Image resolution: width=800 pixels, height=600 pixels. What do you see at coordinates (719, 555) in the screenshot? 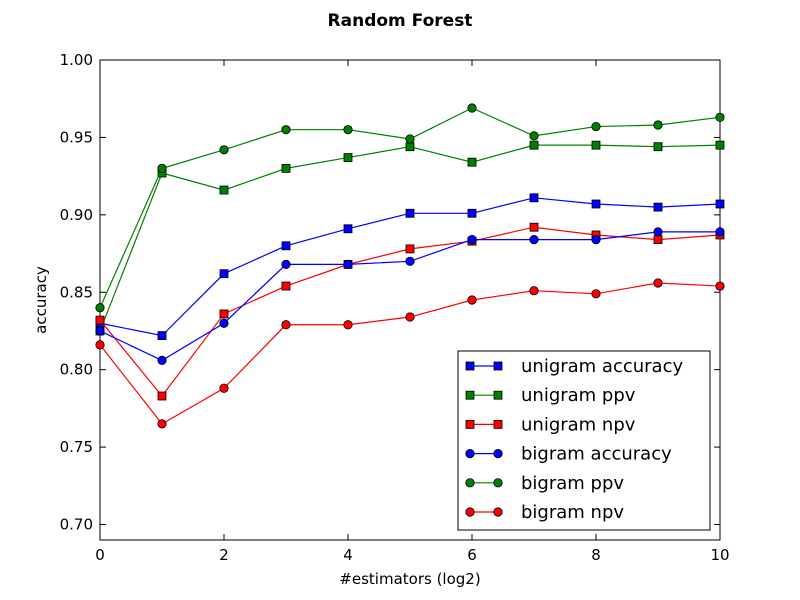
I see `x-tick-label: 10` at bounding box center [719, 555].